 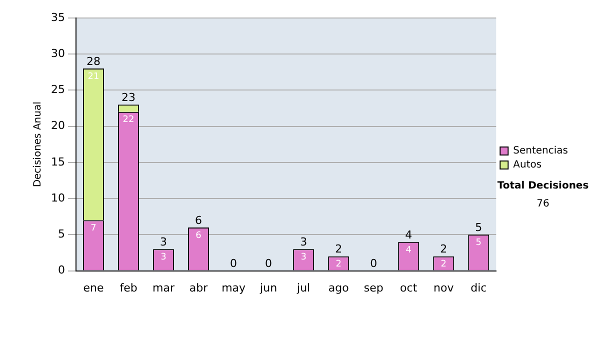 I want to click on y-tick-label: 15, so click(x=57, y=161).